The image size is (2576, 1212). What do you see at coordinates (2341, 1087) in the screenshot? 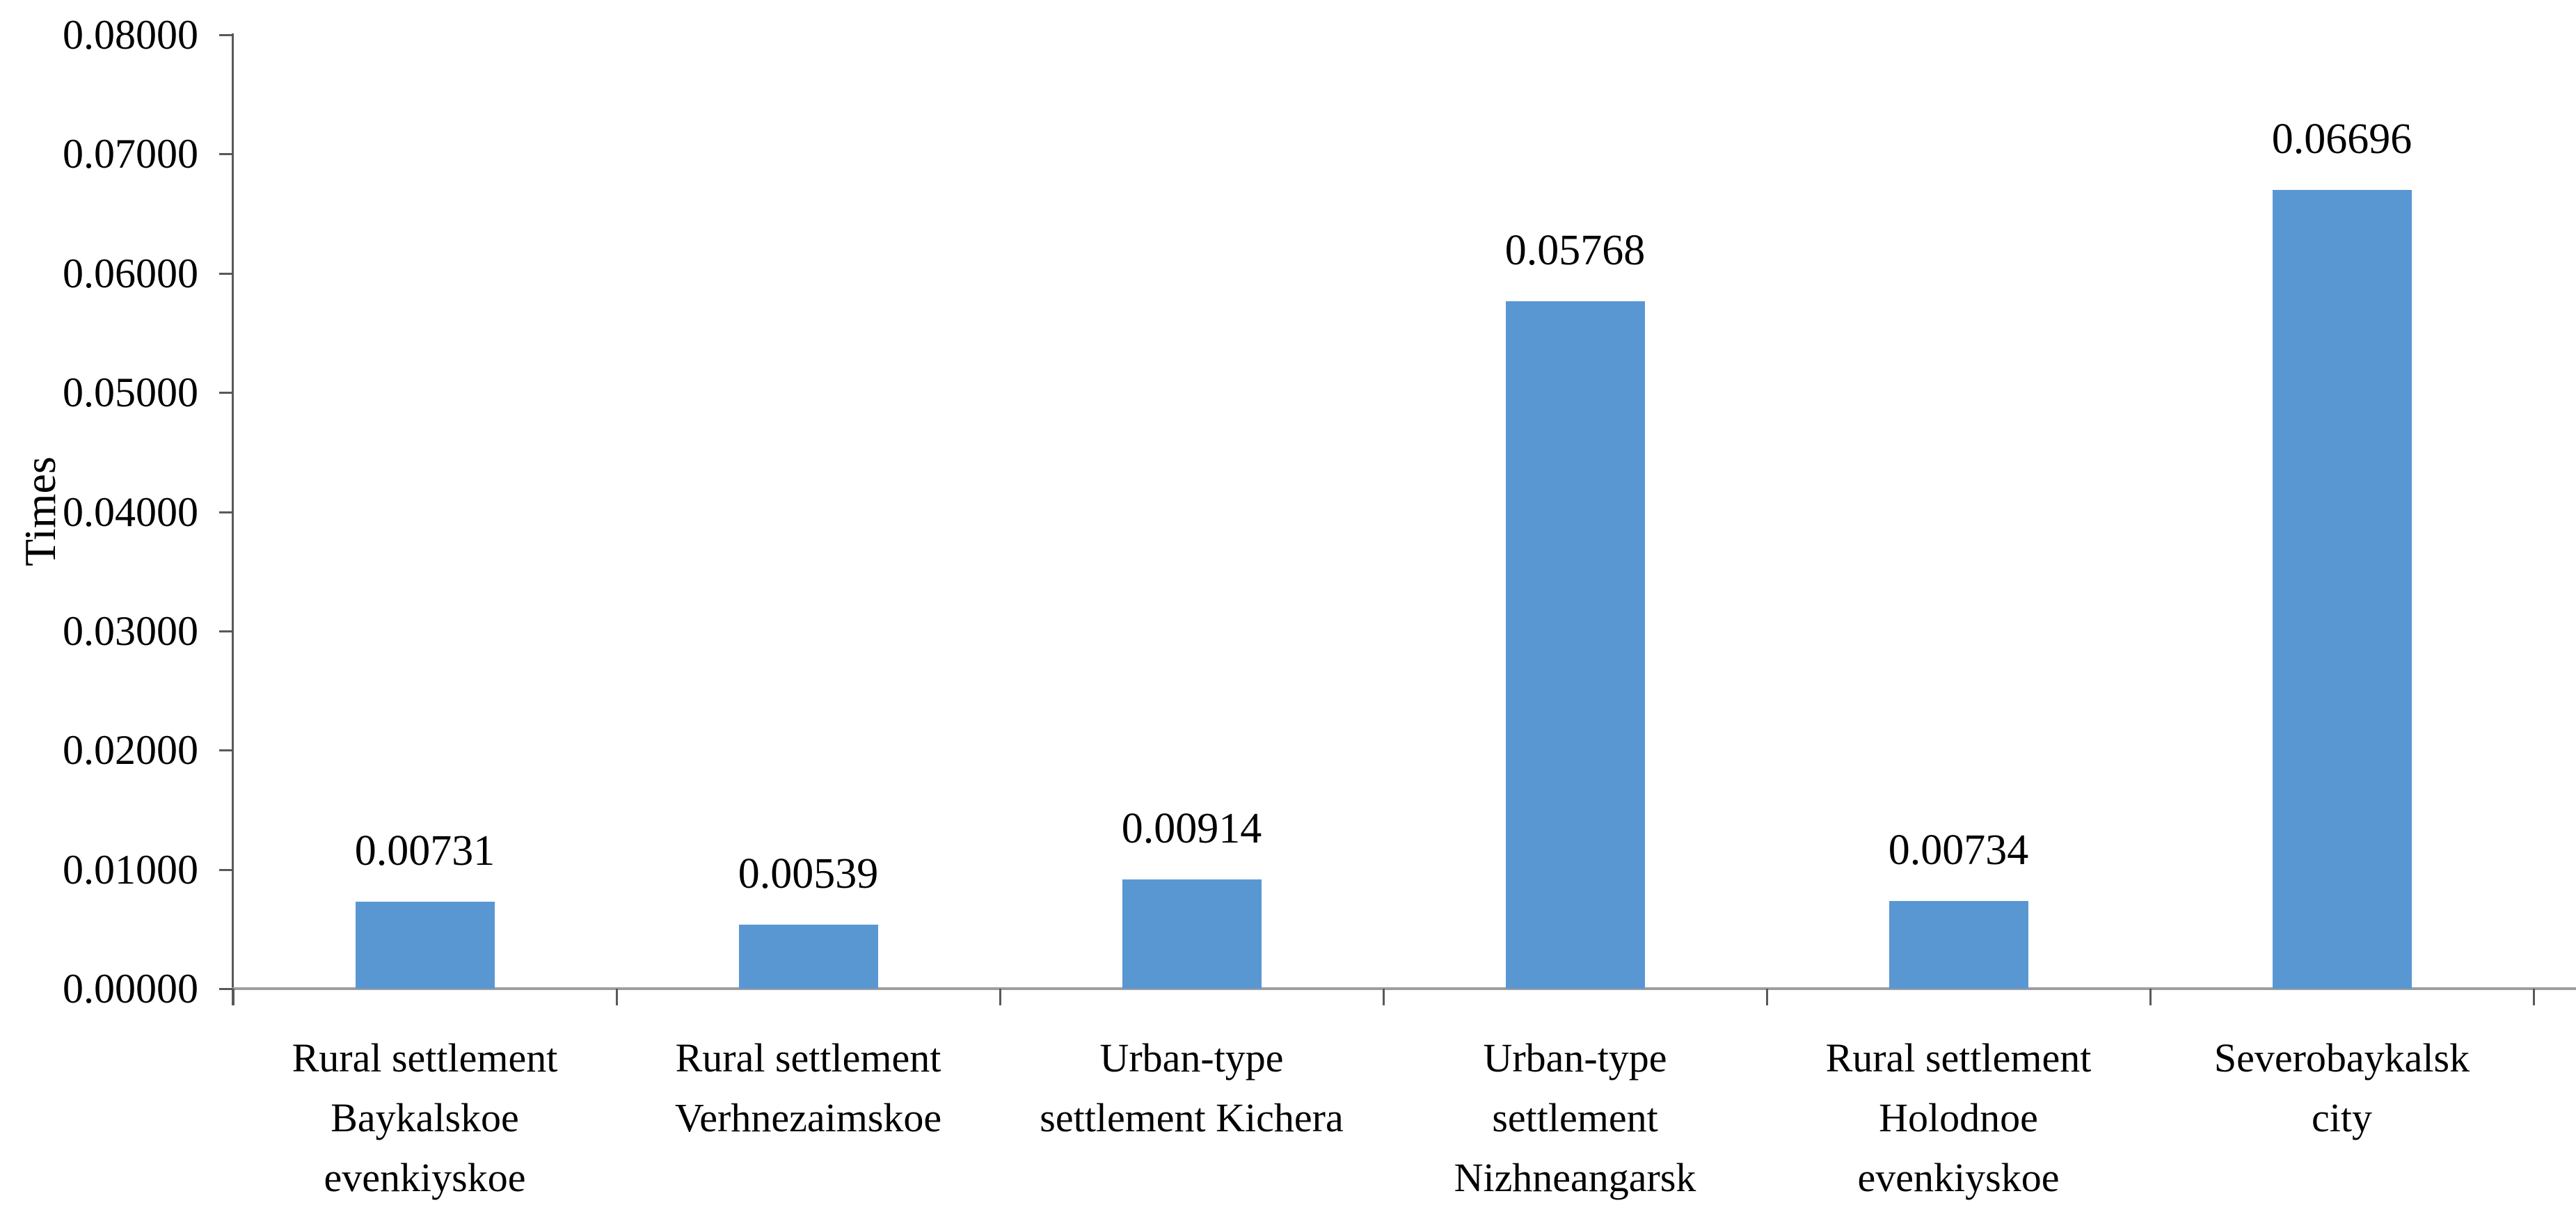
I see `x-category-label: Severobaykalsk city` at bounding box center [2341, 1087].